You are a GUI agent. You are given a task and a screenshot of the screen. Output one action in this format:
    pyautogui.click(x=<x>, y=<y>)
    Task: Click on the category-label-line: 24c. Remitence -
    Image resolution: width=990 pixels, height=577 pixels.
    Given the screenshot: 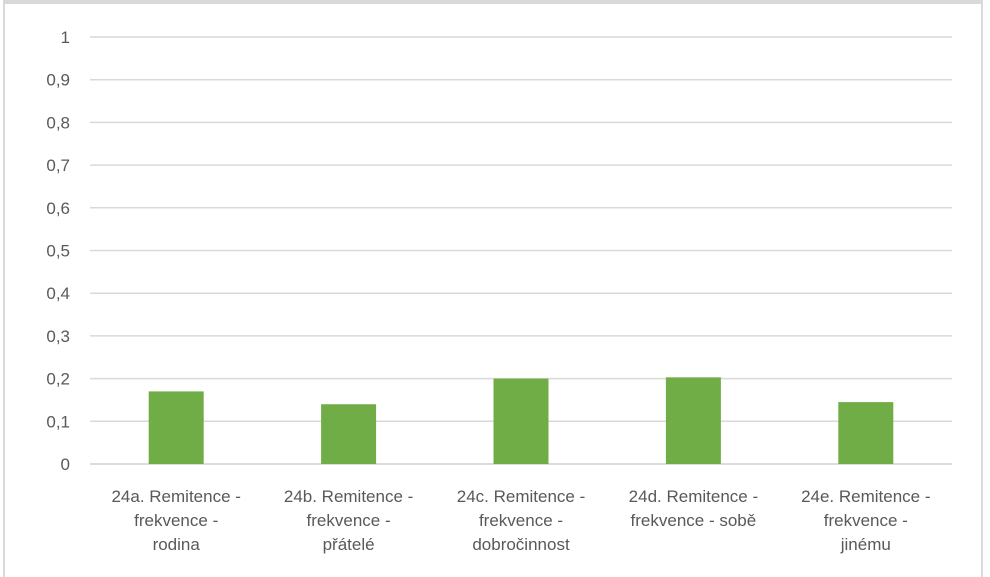 What is the action you would take?
    pyautogui.click(x=521, y=496)
    